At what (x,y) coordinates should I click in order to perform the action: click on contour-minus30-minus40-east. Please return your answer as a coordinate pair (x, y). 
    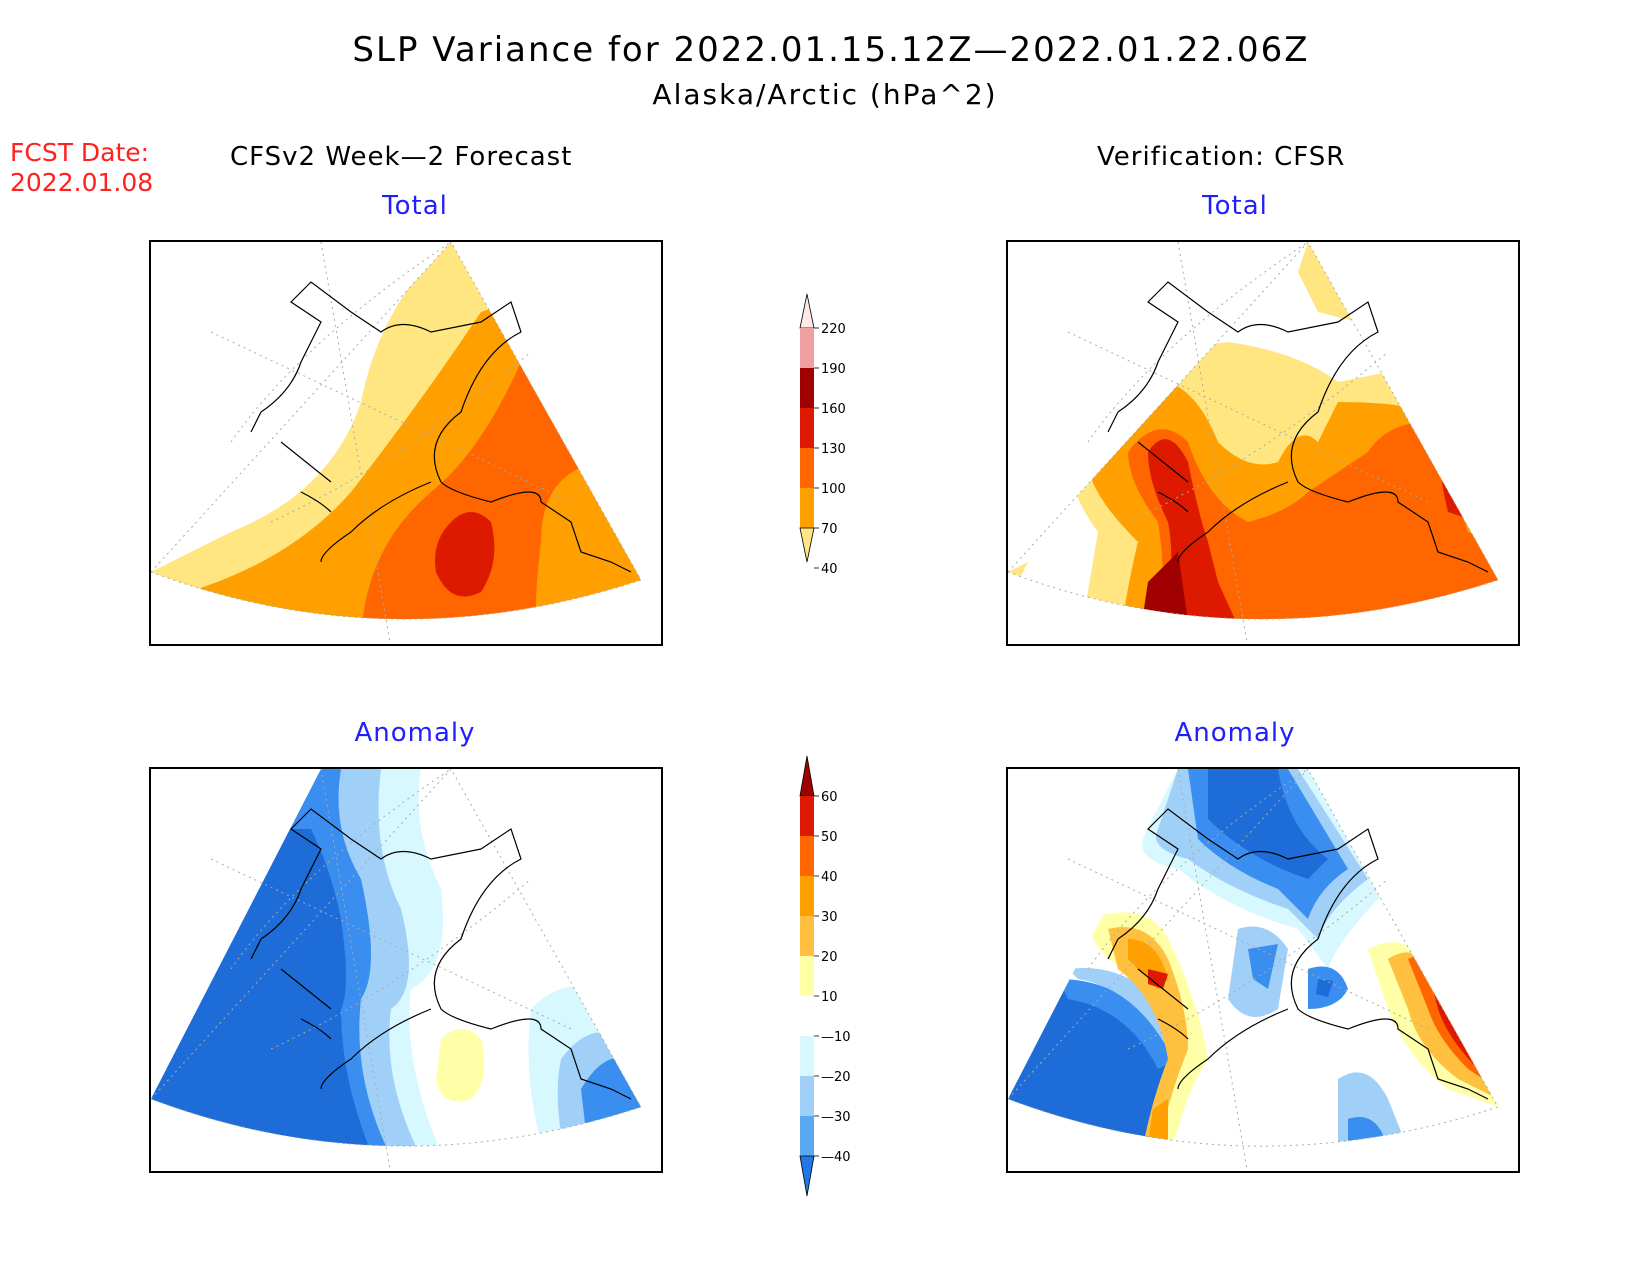
    Looking at the image, I should click on (611, 1102).